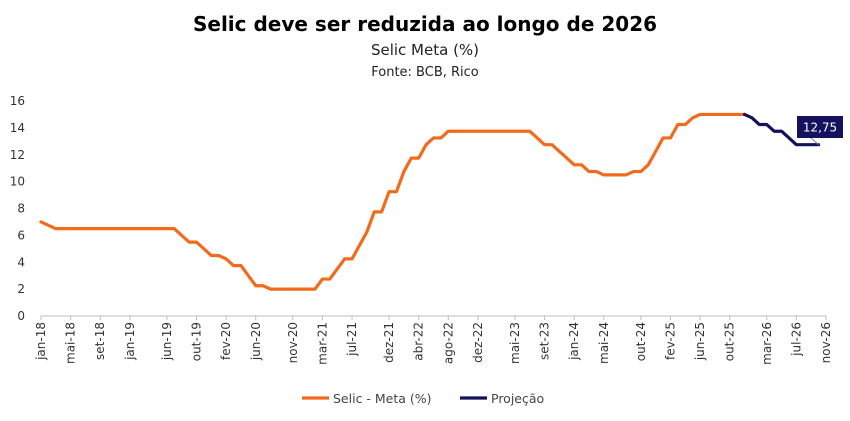 This screenshot has width=850, height=421. I want to click on x-tick-label: jul-26, so click(796, 339).